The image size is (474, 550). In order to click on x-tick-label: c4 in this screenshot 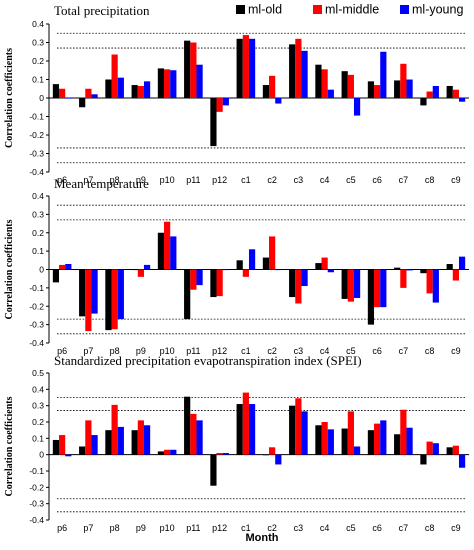, I will do `click(325, 528)`.